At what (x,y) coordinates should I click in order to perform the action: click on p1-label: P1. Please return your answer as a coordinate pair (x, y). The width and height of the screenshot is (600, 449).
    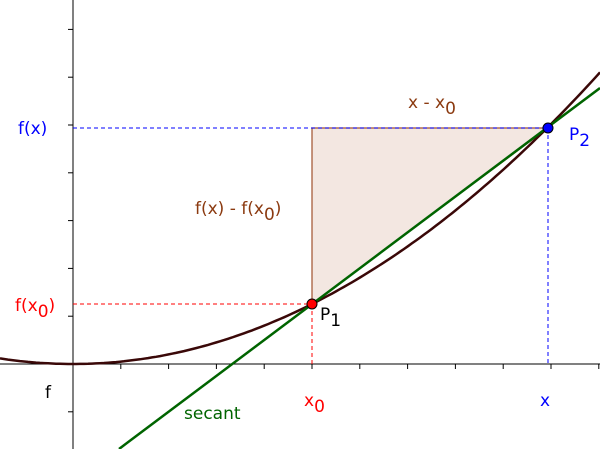
    Looking at the image, I should click on (330, 318).